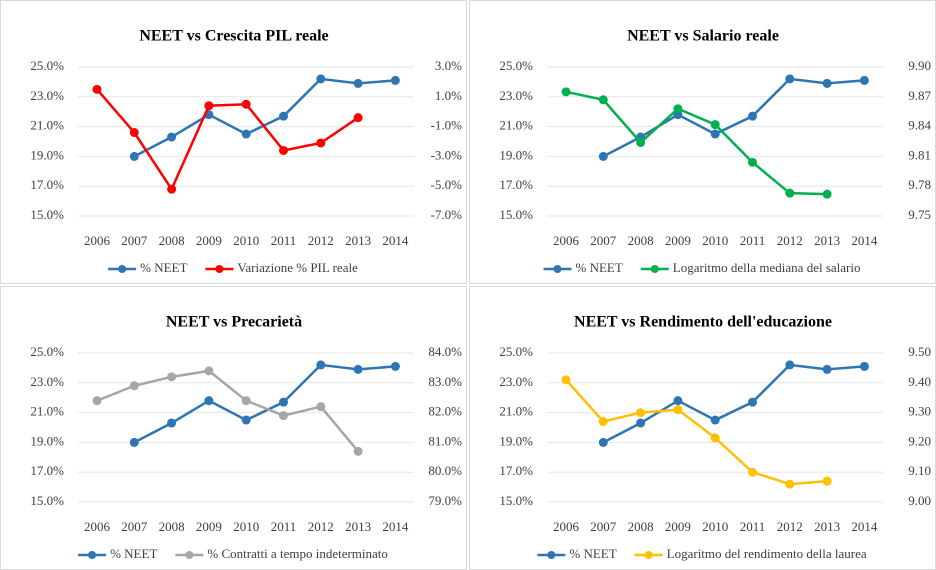 This screenshot has height=570, width=936. What do you see at coordinates (297, 553) in the screenshot?
I see `legend-label: % Contratti a tempo indeterminato` at bounding box center [297, 553].